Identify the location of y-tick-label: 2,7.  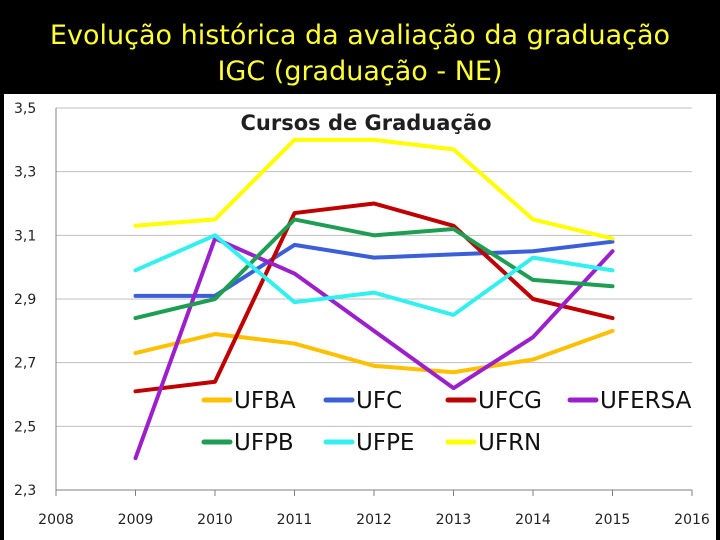
(25, 364).